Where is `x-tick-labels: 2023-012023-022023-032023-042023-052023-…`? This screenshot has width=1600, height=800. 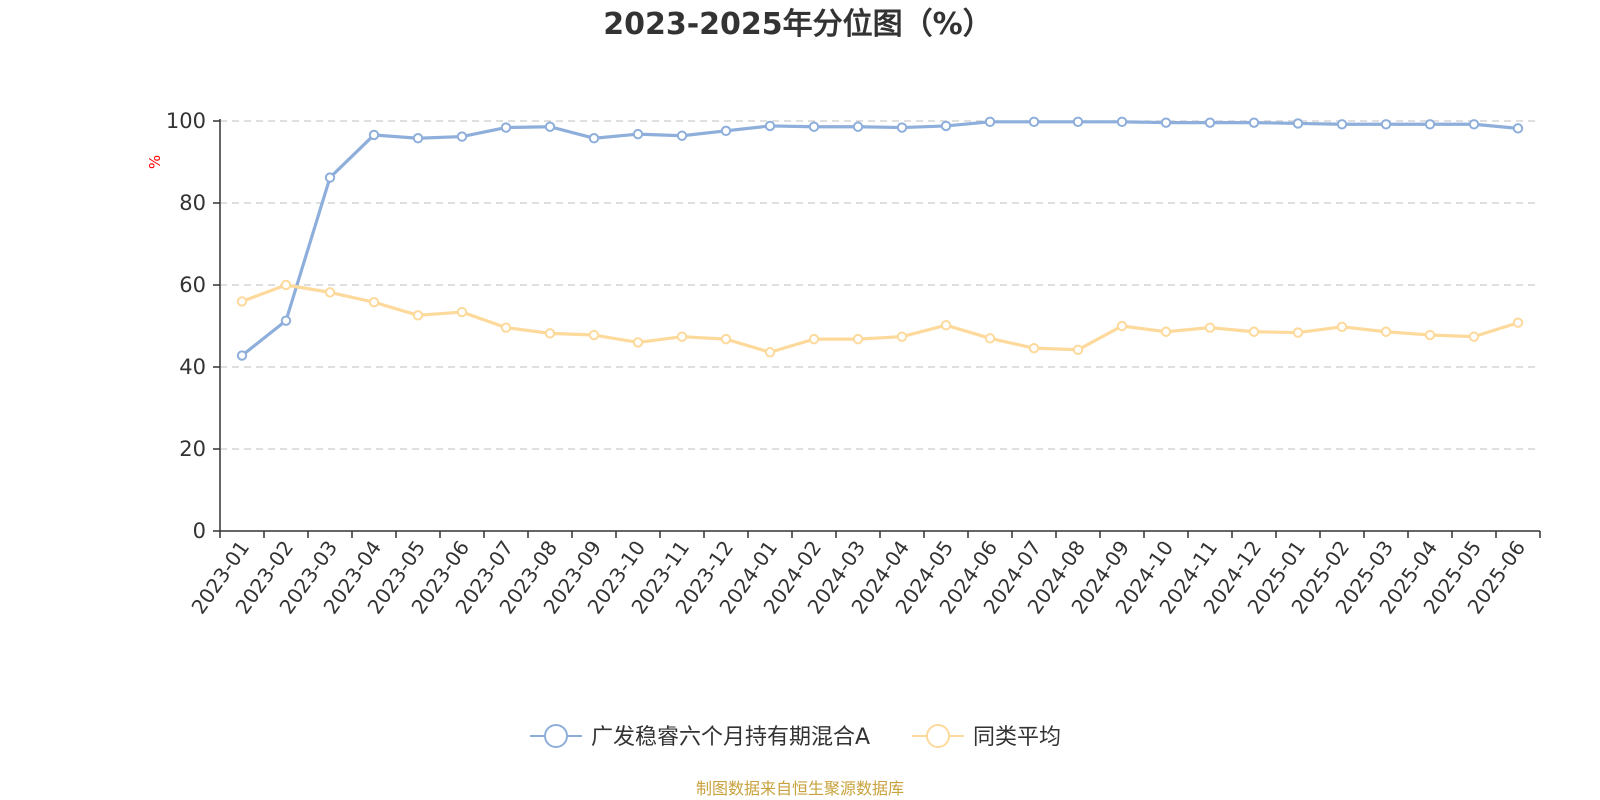 x-tick-labels: 2023-012023-022023-032023-042023-052023-… is located at coordinates (858, 577).